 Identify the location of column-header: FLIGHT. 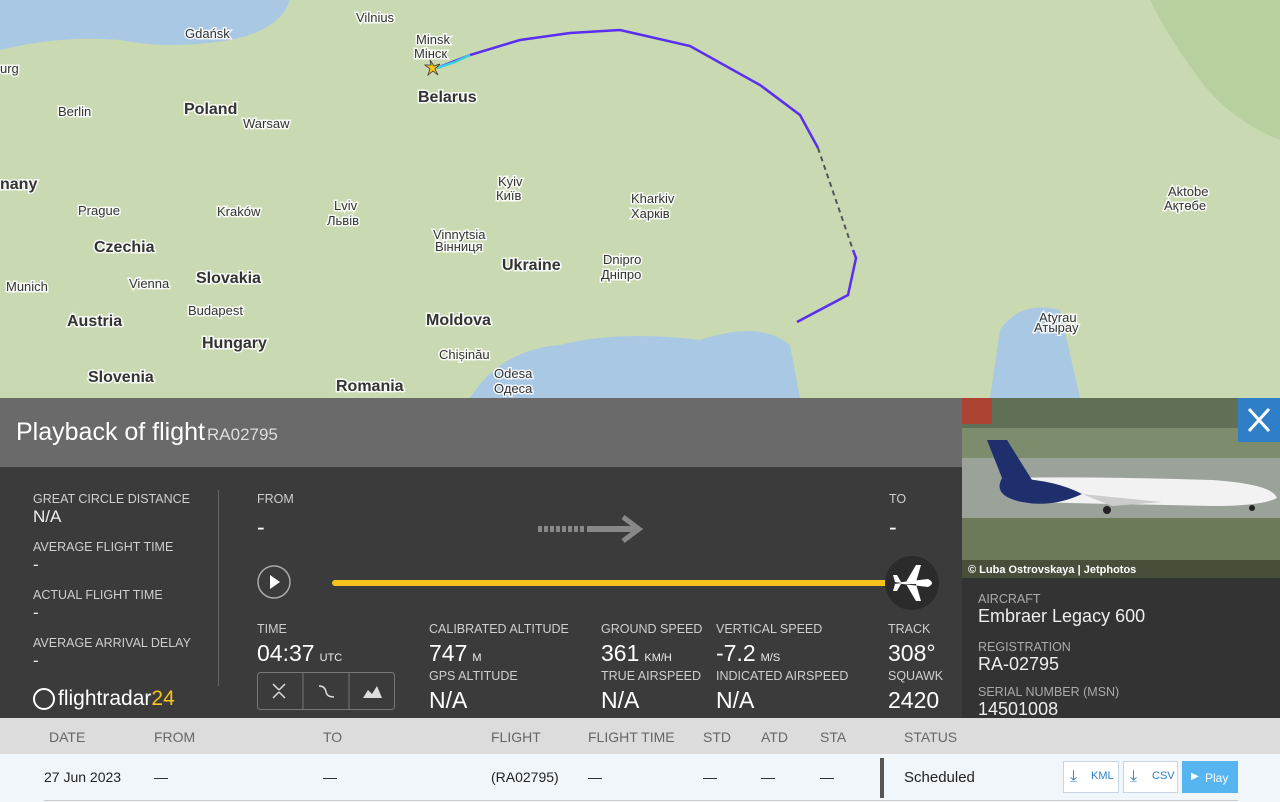
(516, 737).